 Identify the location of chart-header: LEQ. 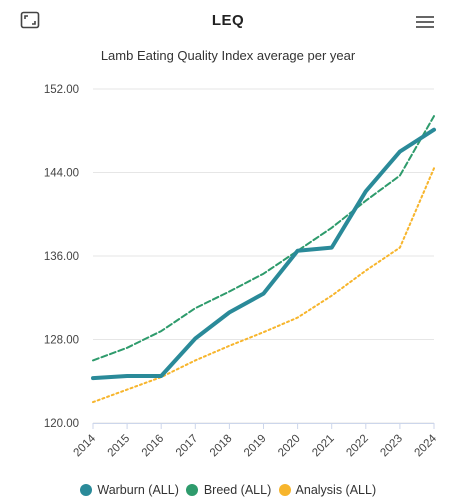
(228, 22).